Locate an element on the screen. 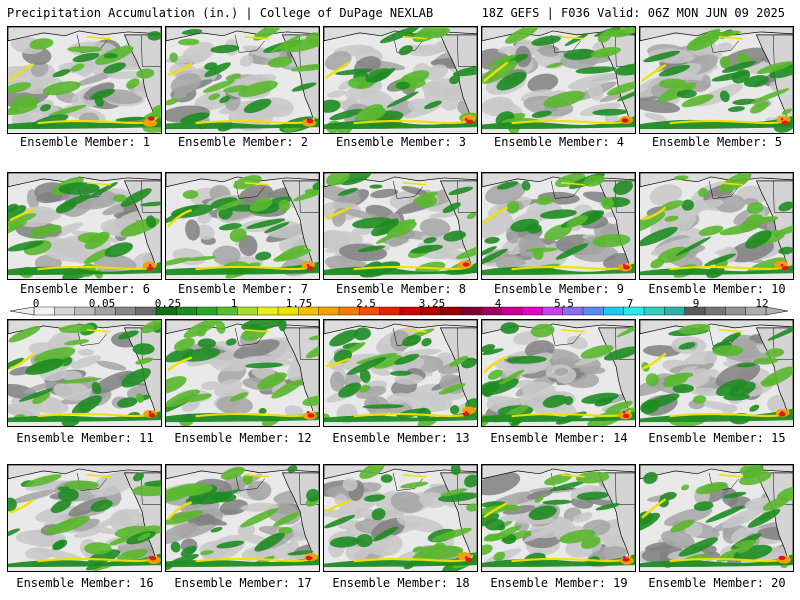 This screenshot has width=800, height=600. ensemble-member-label: Ensemble Member: 15 is located at coordinates (717, 438).